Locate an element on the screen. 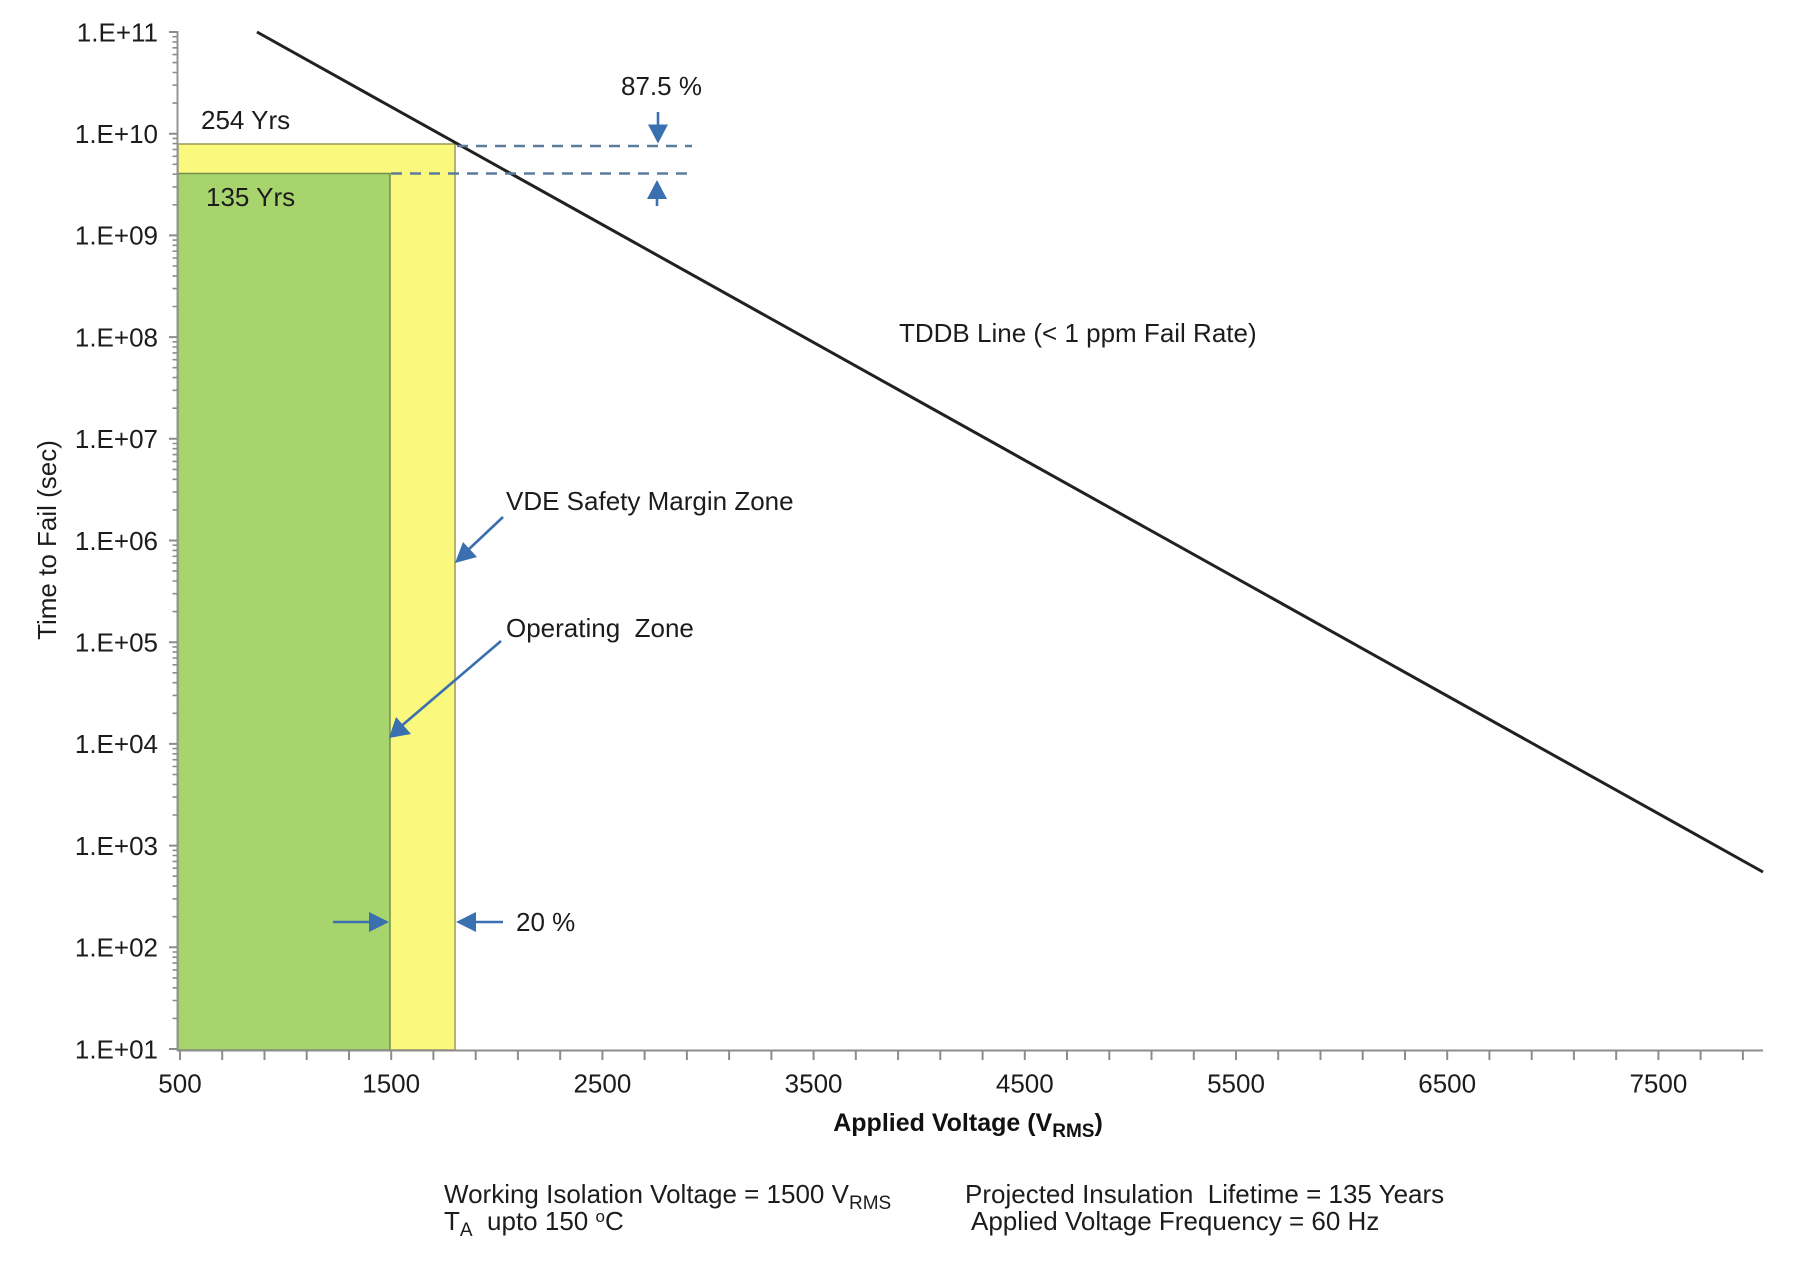 The height and width of the screenshot is (1276, 1800). svg-text: 7500 is located at coordinates (1658, 1084).